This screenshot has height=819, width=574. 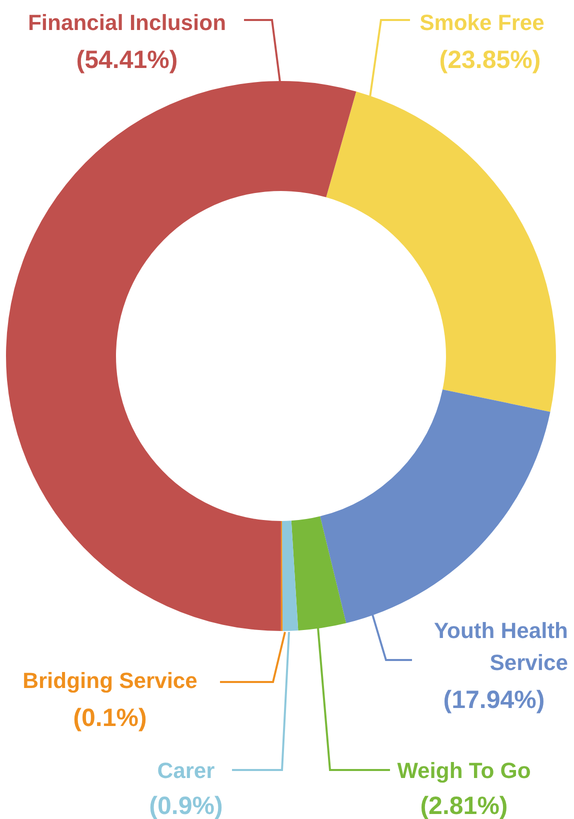 I want to click on data-label: (54.41%), so click(x=127, y=60).